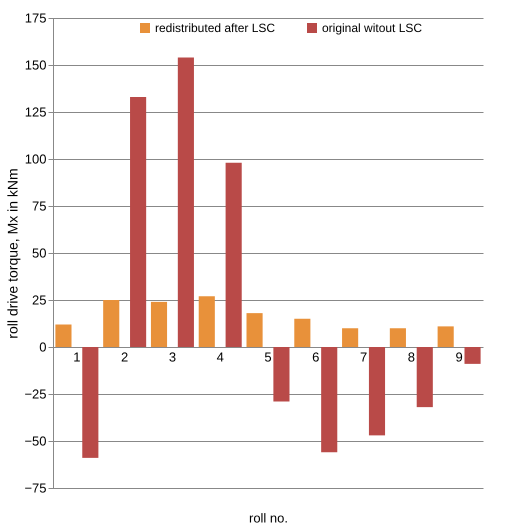 Image resolution: width=526 pixels, height=524 pixels. Describe the element at coordinates (268, 357) in the screenshot. I see `x-tick-label: 5` at that location.